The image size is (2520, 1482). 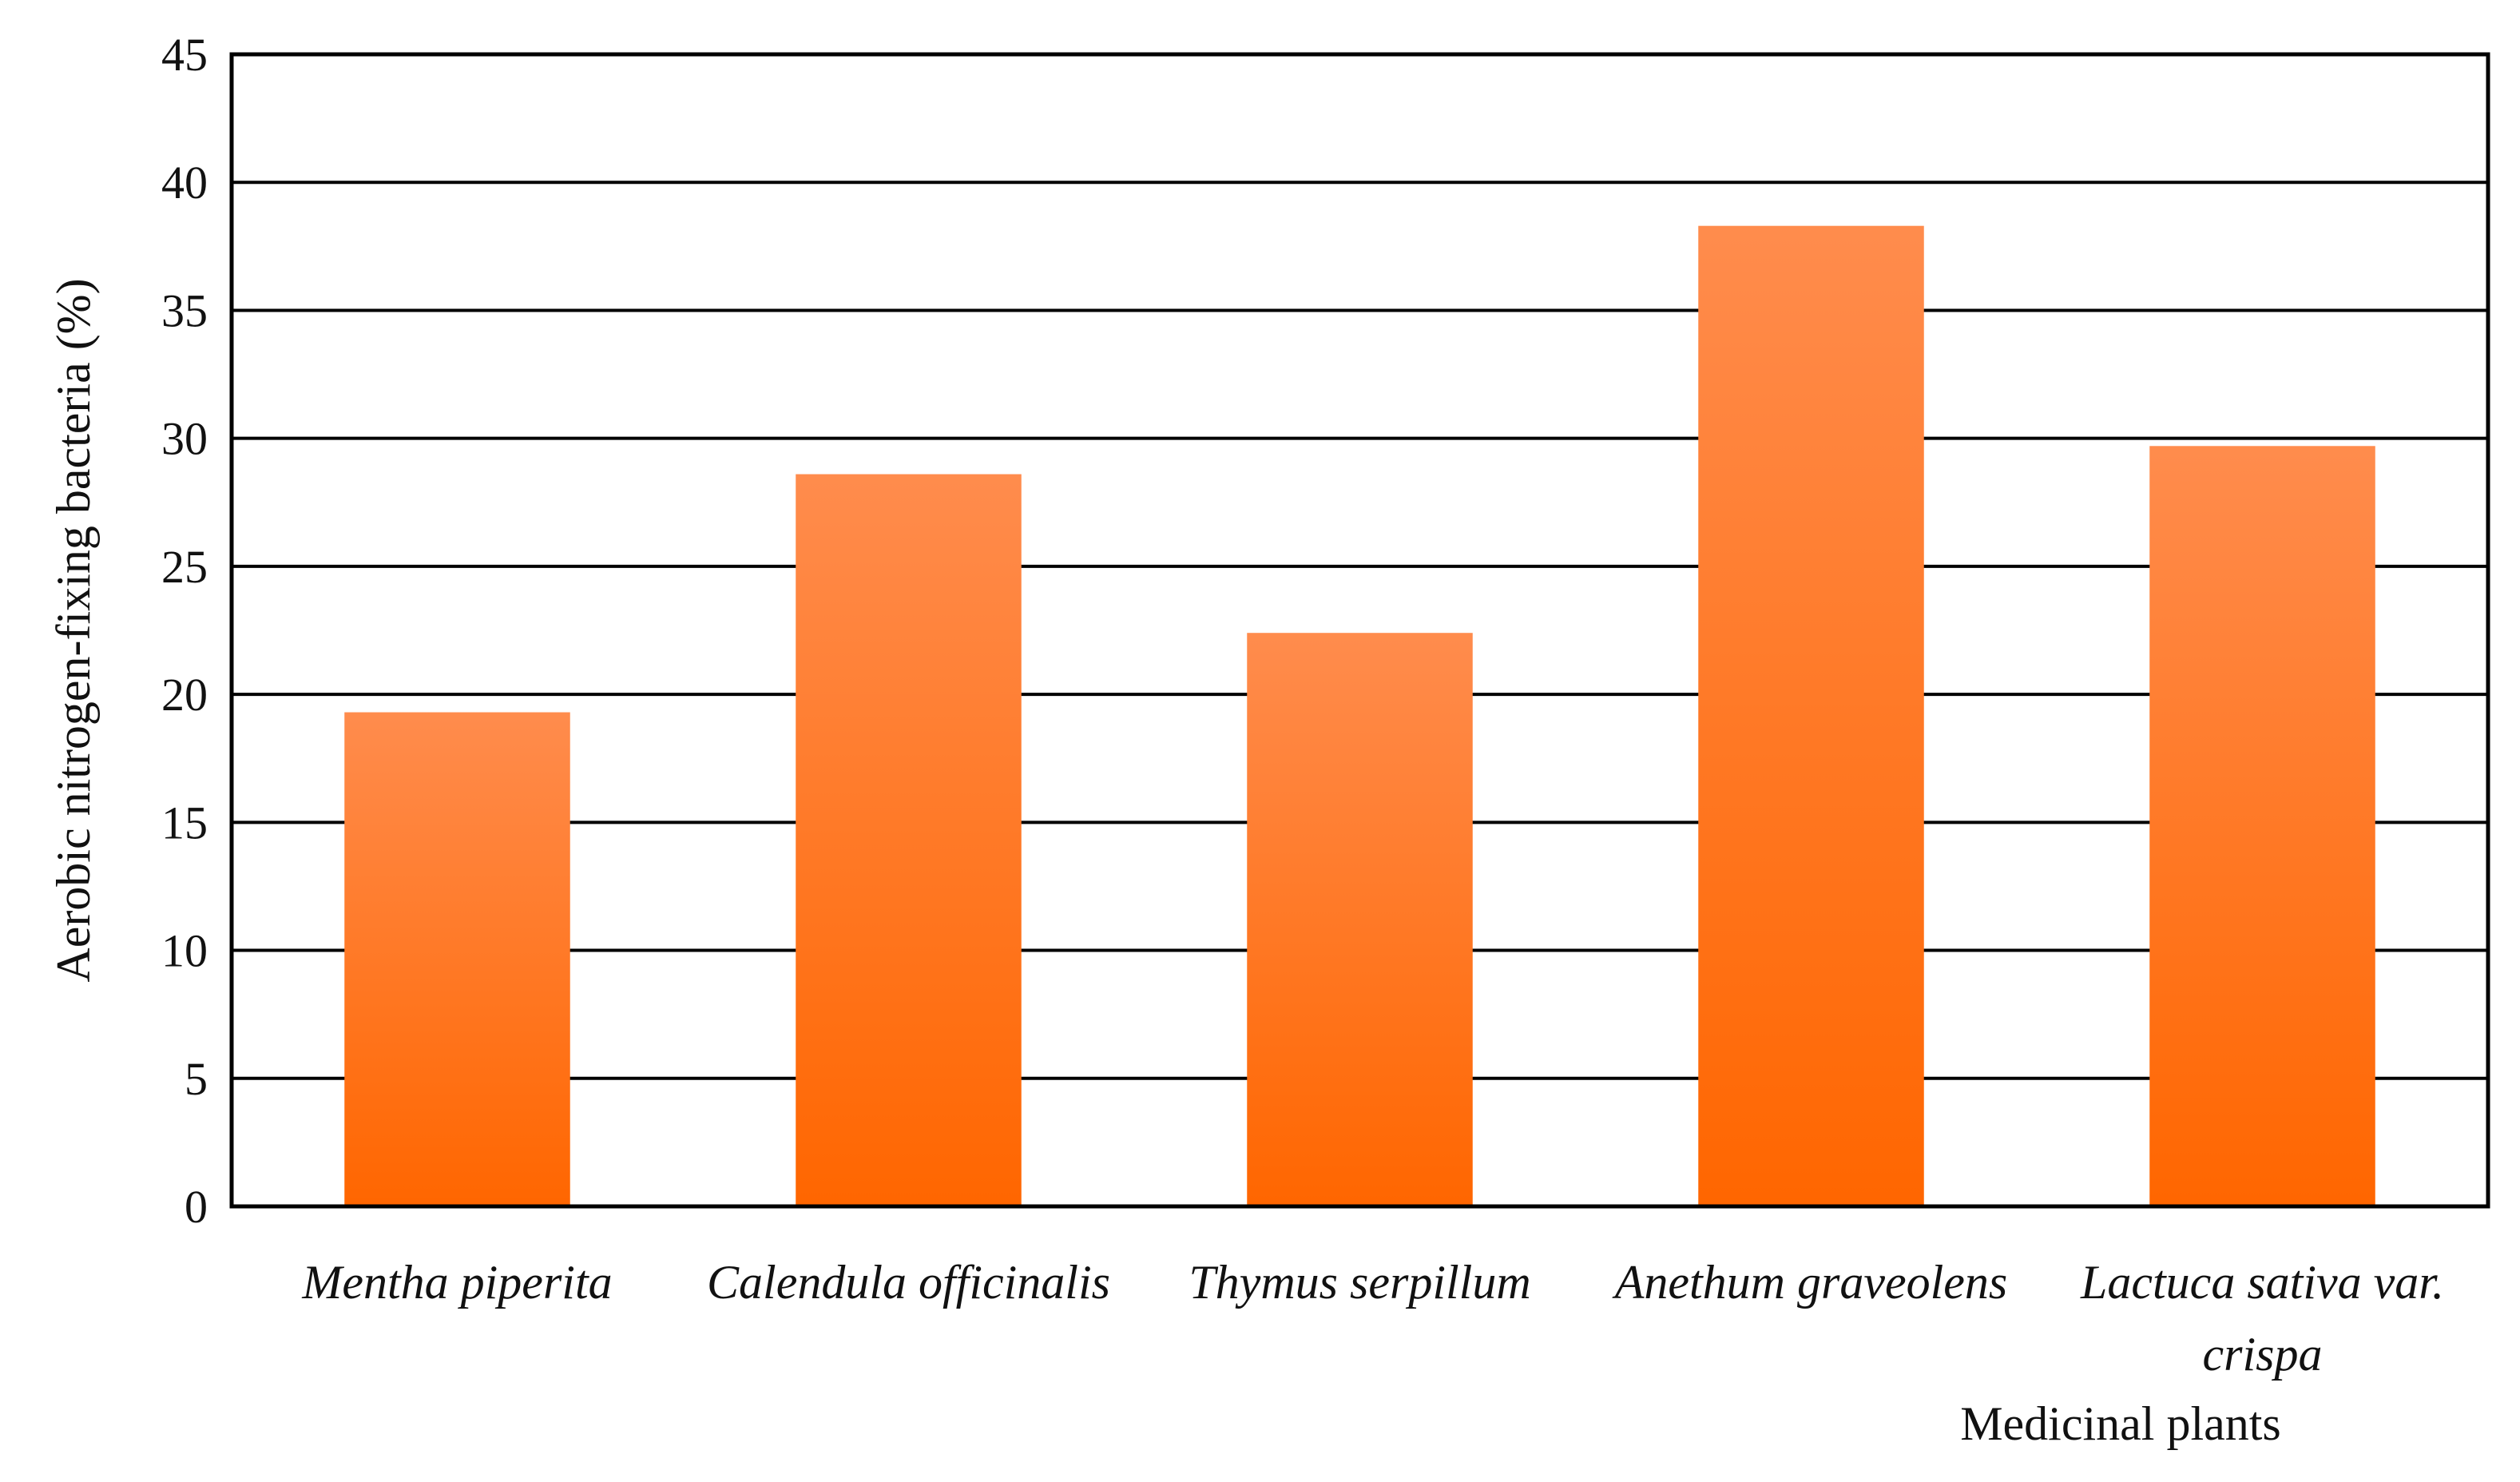 What do you see at coordinates (196, 1079) in the screenshot?
I see `y-tick-label: 5` at bounding box center [196, 1079].